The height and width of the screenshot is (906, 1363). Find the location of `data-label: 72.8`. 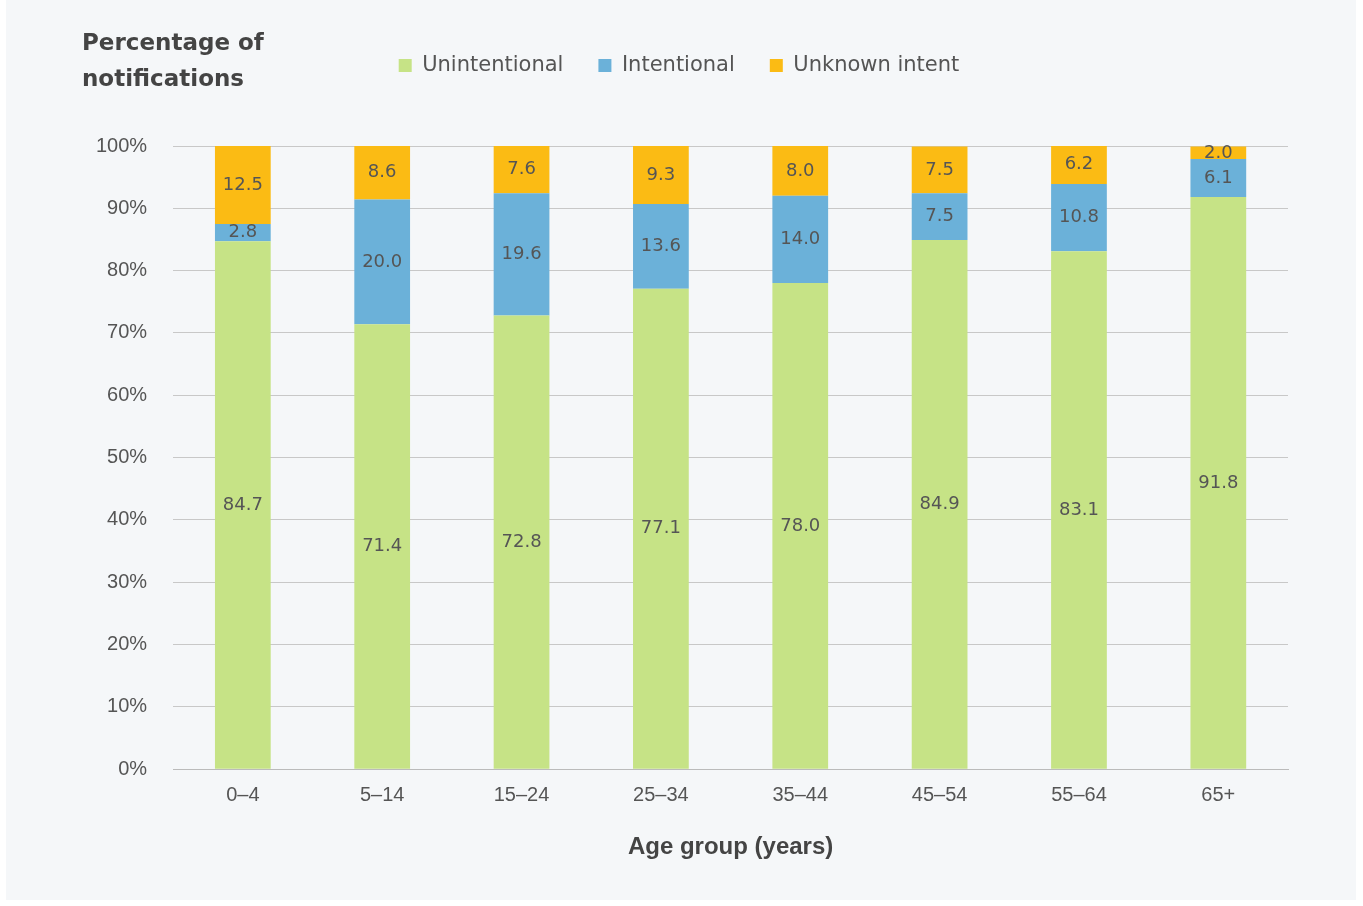

data-label: 72.8 is located at coordinates (521, 540).